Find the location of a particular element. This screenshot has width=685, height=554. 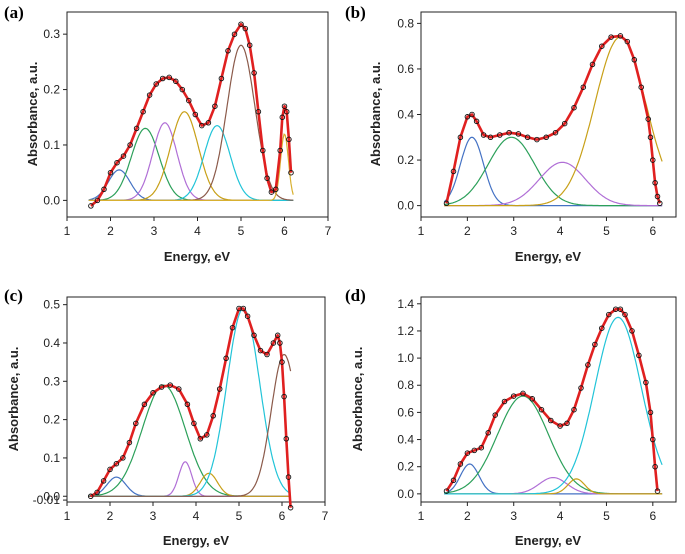

y-axis-label: Absorbance, a.u. is located at coordinates (13, 399).